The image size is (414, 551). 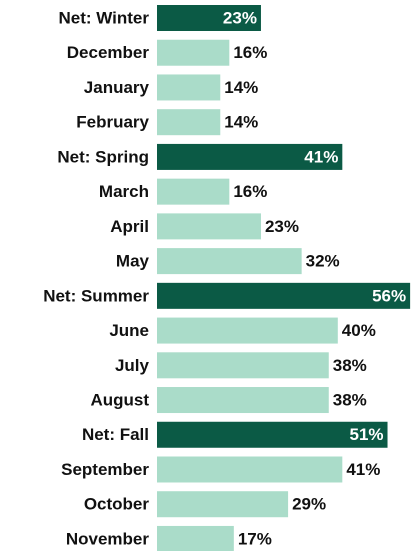 What do you see at coordinates (115, 434) in the screenshot?
I see `category-label: Net: Fall` at bounding box center [115, 434].